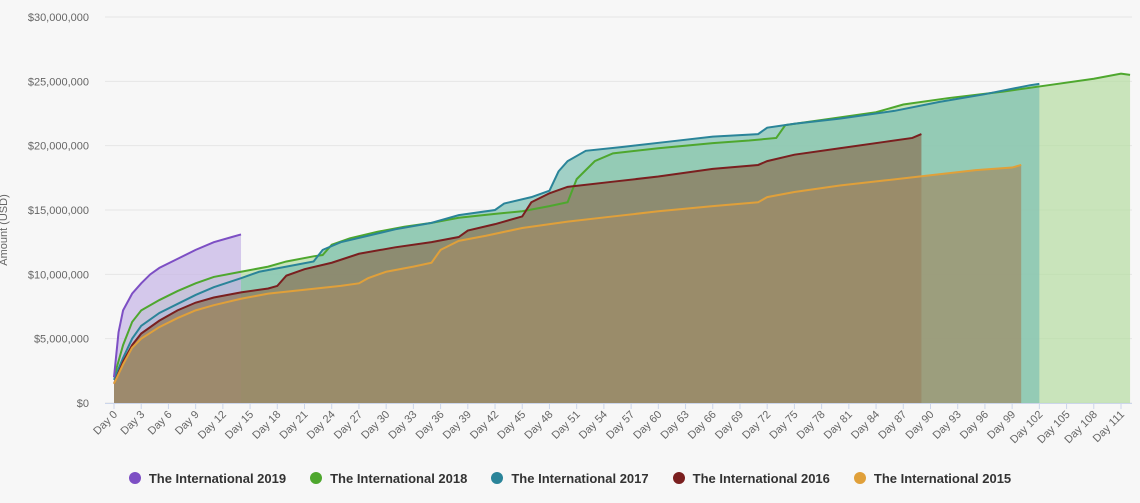 Image resolution: width=1140 pixels, height=503 pixels. I want to click on legend-item-ti2019: The International 2019, so click(207, 478).